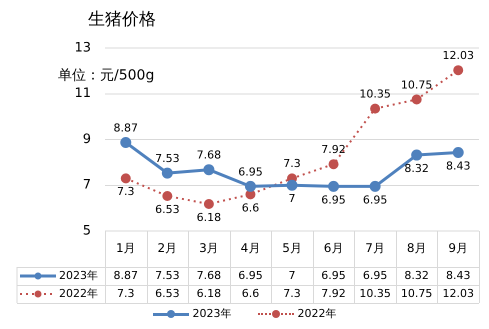 The image size is (489, 329). Describe the element at coordinates (458, 248) in the screenshot. I see `x-tick-label: 9月` at that location.